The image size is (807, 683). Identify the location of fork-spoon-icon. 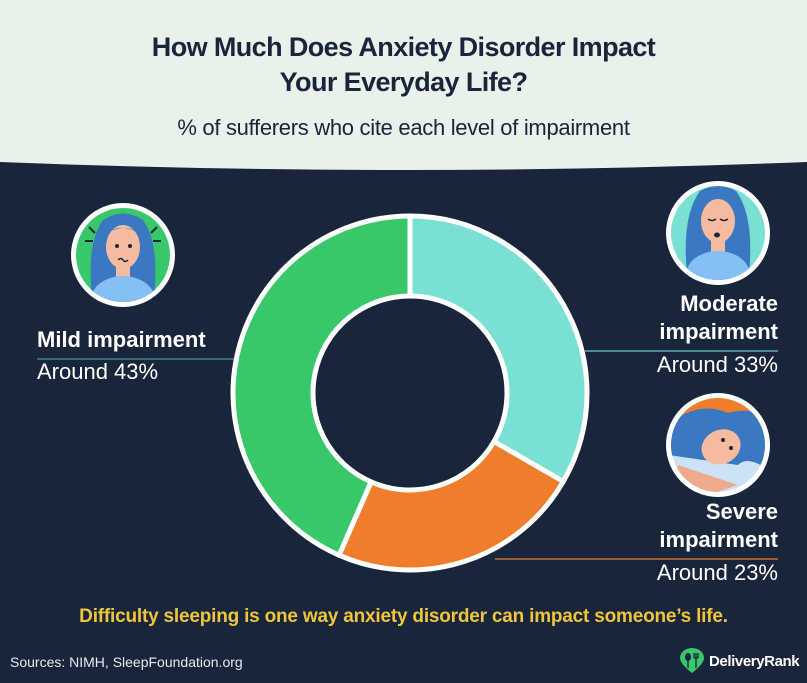
(692, 660).